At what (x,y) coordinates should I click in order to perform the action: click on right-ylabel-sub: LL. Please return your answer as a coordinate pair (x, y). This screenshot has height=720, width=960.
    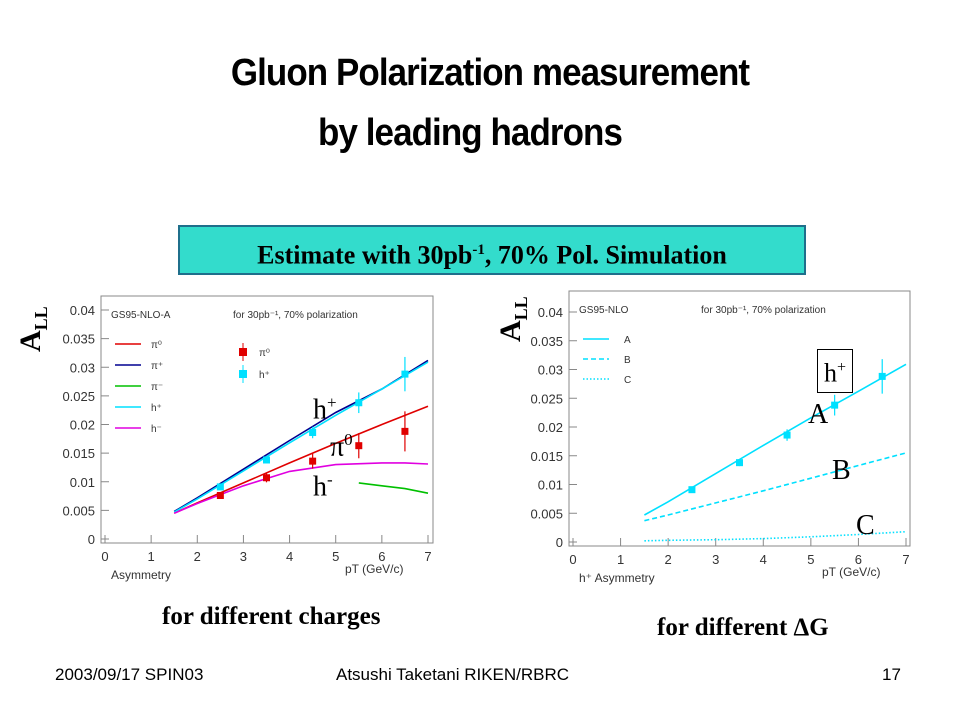
    Looking at the image, I should click on (521, 308).